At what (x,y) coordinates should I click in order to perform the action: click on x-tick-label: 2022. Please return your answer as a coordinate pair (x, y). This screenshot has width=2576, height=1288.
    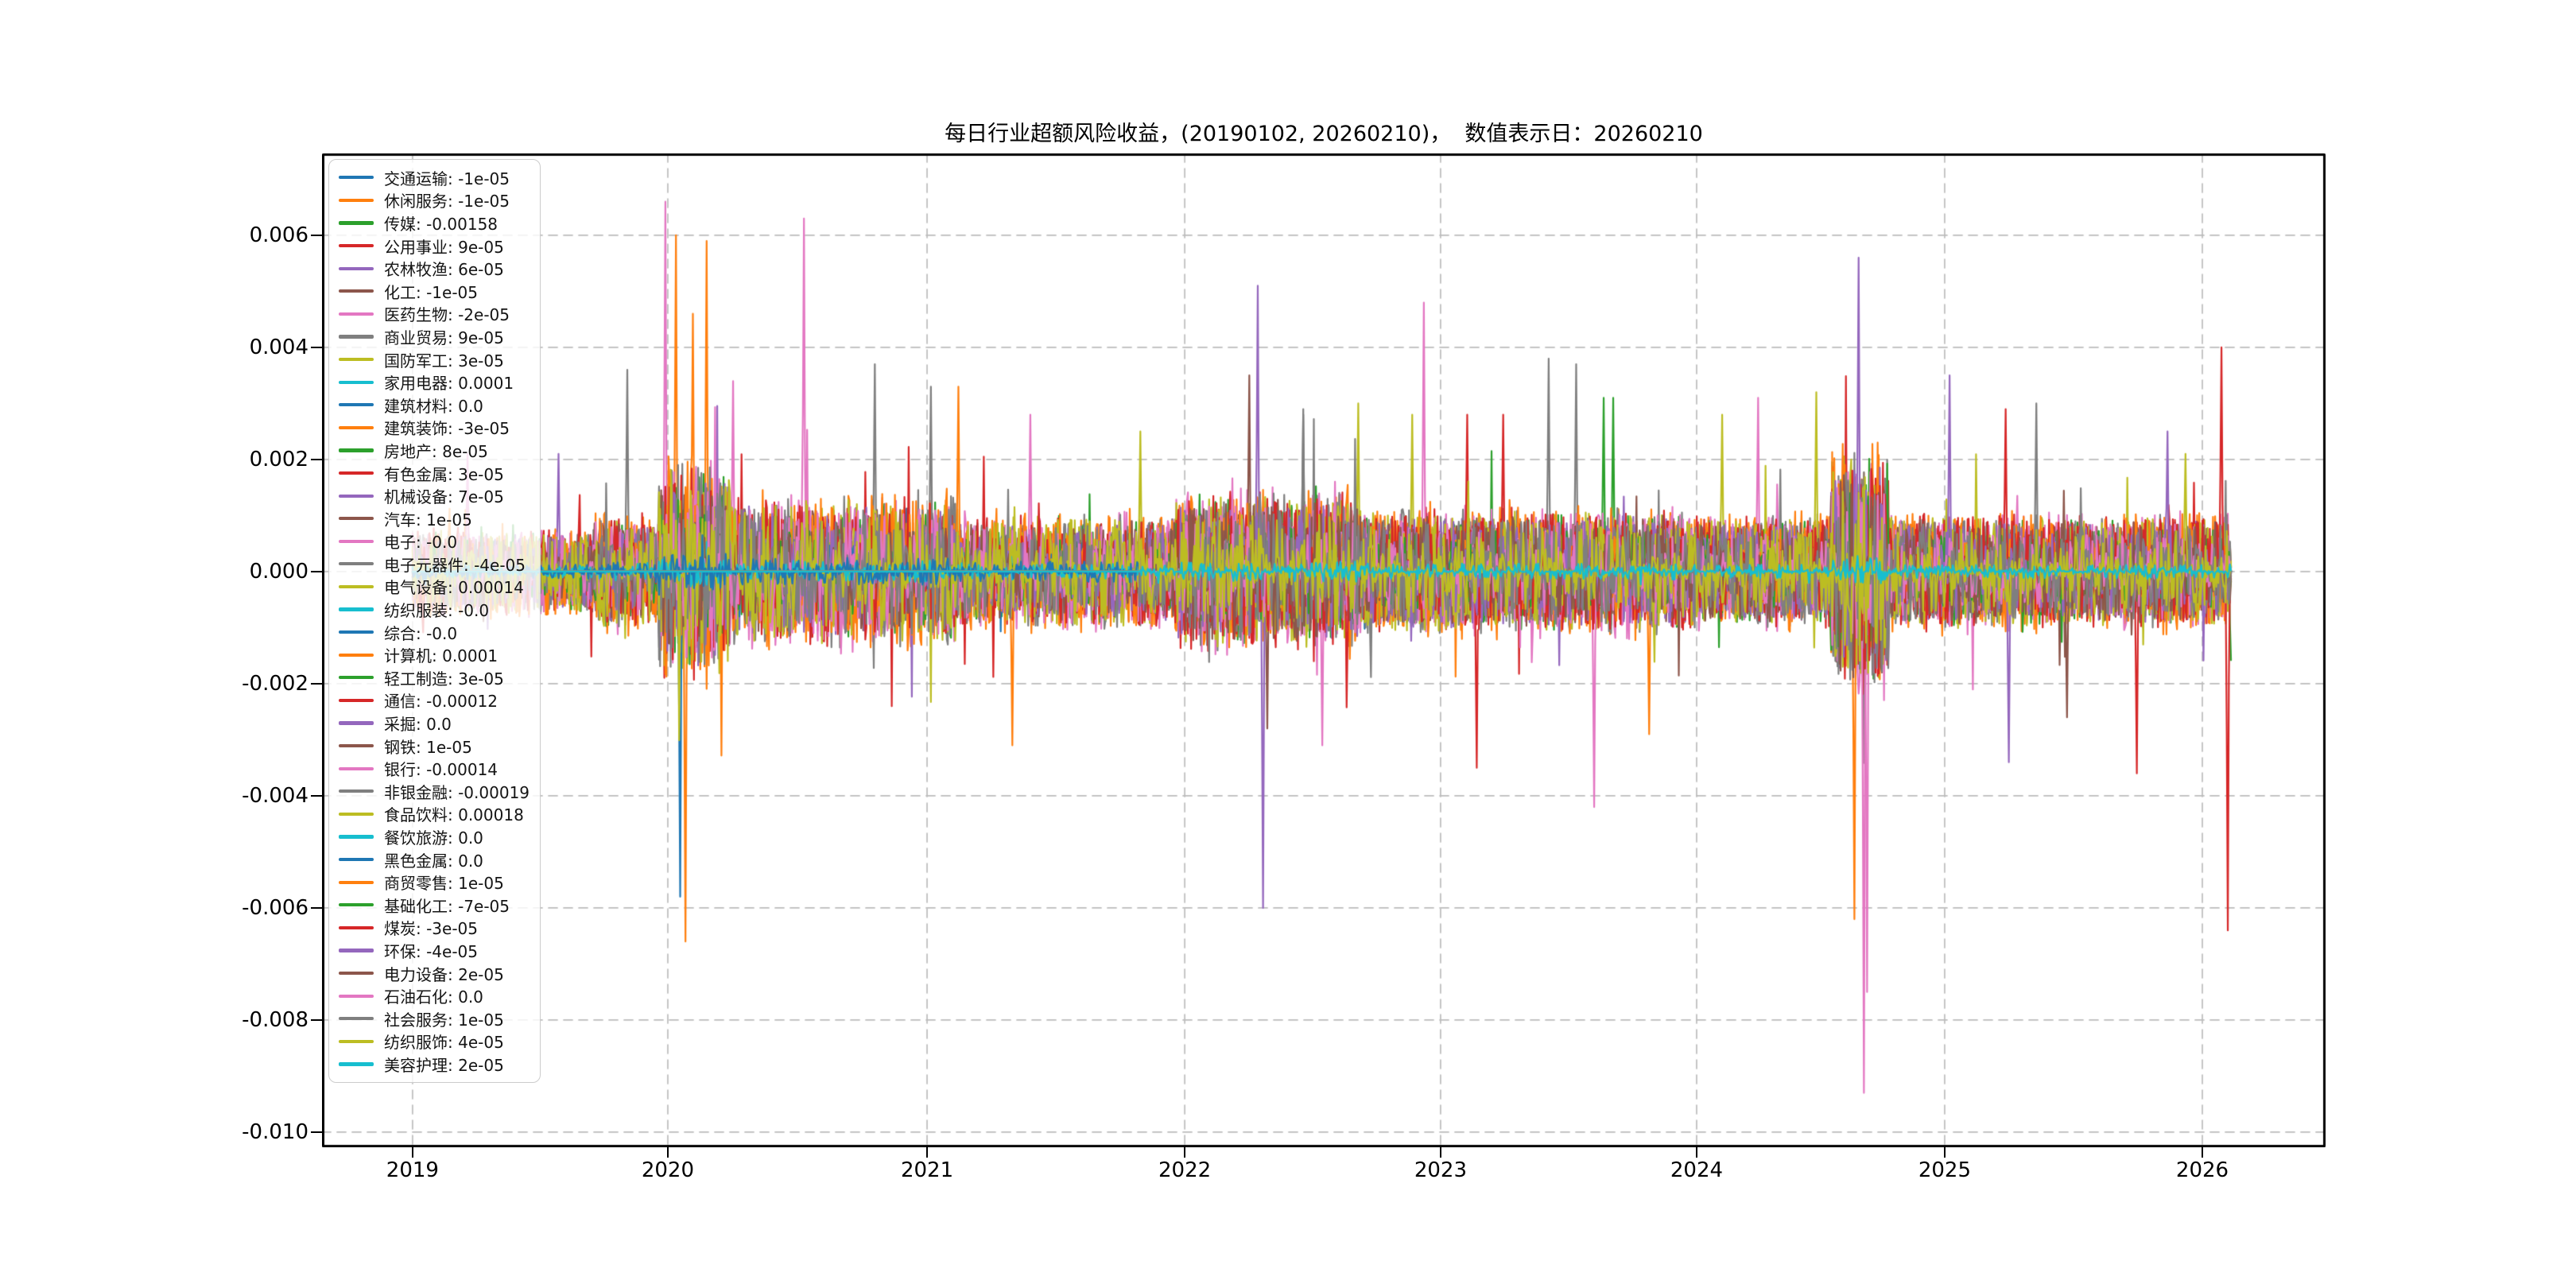
    Looking at the image, I should click on (1185, 1170).